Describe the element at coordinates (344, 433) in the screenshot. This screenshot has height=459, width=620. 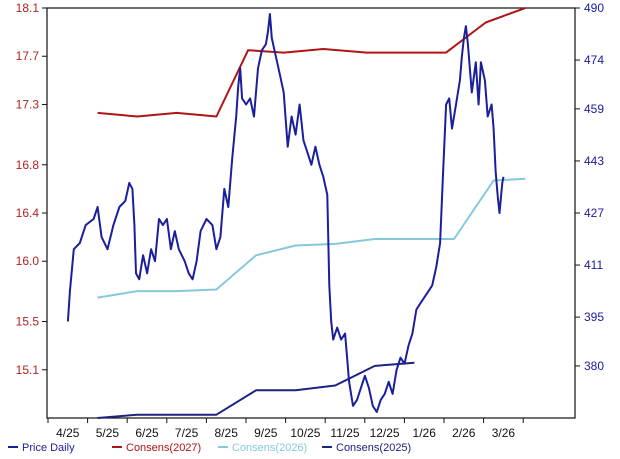
I see `x-tick-label: 11/25` at that location.